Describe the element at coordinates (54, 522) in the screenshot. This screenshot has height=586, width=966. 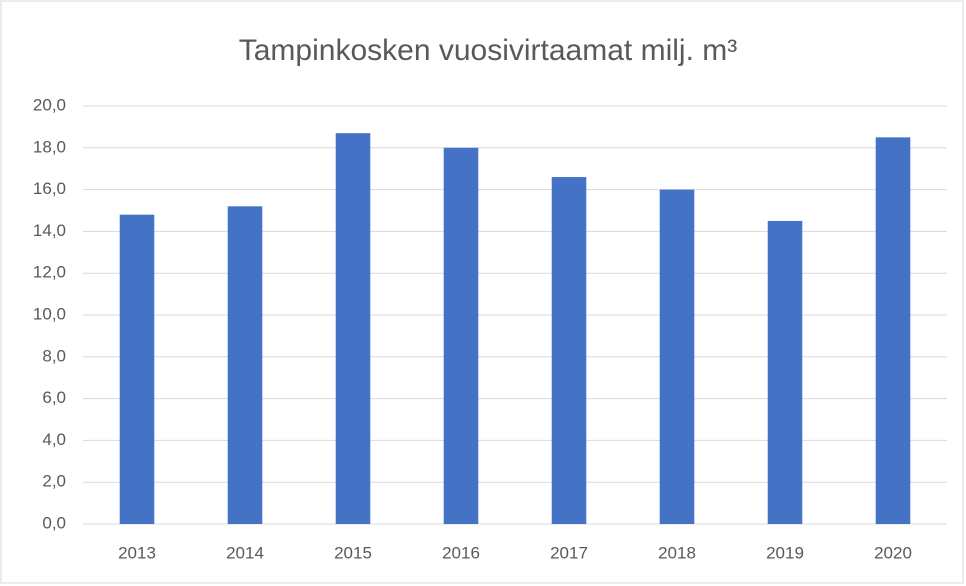
I see `y-tick-label: 0,0` at that location.